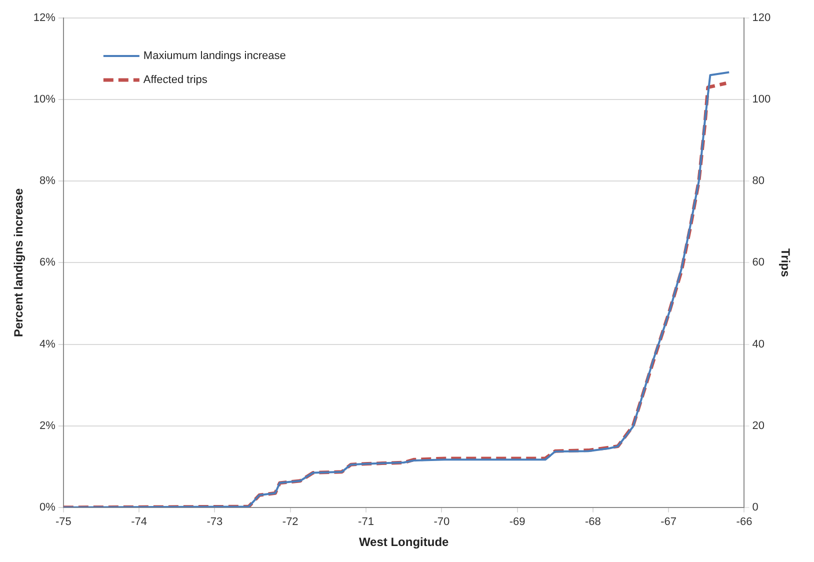 The height and width of the screenshot is (562, 814). I want to click on y2-tick-label: 120, so click(761, 18).